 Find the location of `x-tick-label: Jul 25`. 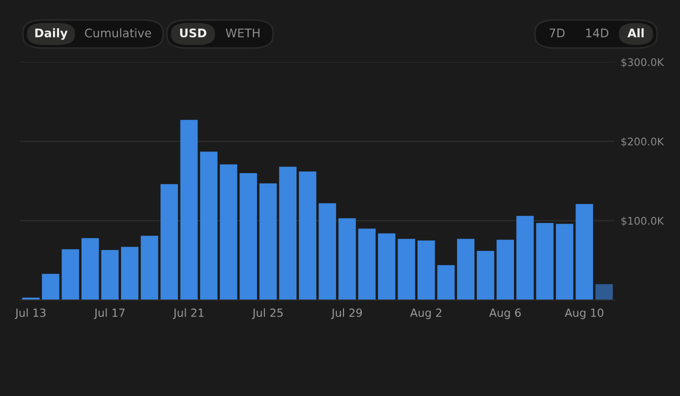

x-tick-label: Jul 25 is located at coordinates (267, 313).